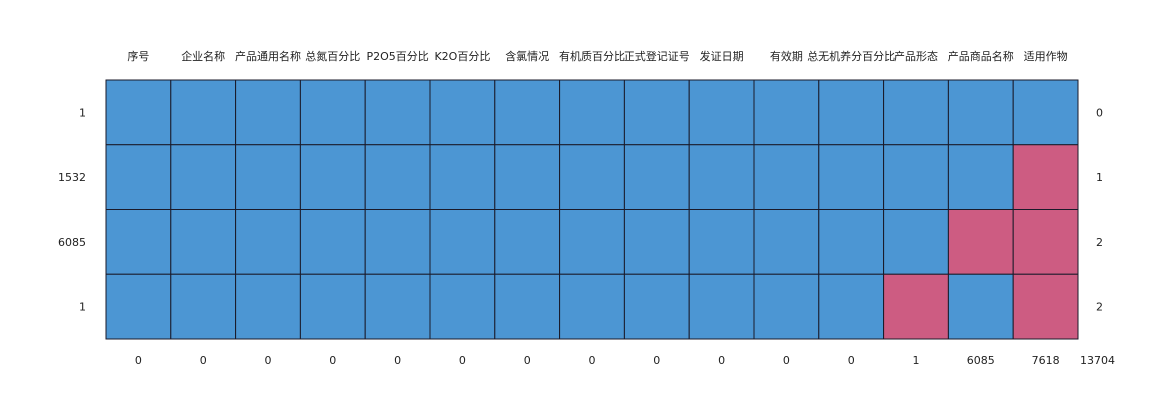 The width and height of the screenshot is (1158, 420). Describe the element at coordinates (72, 242) in the screenshot. I see `row-count-label: 6085` at that location.